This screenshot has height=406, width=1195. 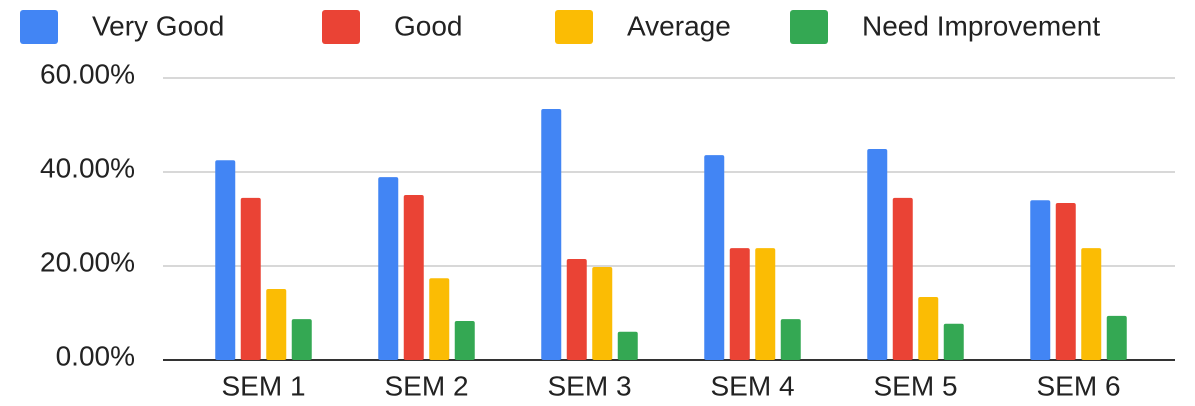 I want to click on legend-label: Very Good, so click(x=158, y=25).